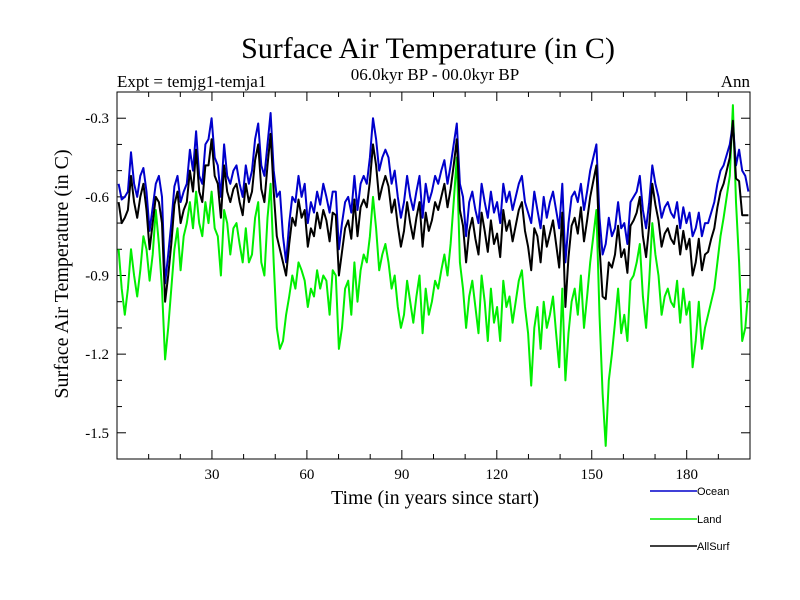 The height and width of the screenshot is (600, 800). Describe the element at coordinates (497, 475) in the screenshot. I see `x-tick-label: 120` at that location.